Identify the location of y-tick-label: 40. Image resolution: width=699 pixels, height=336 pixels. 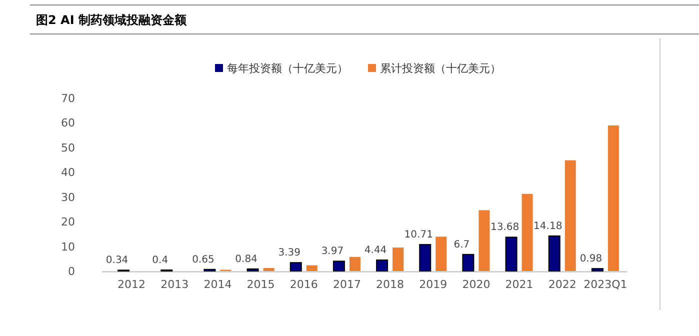
(68, 173).